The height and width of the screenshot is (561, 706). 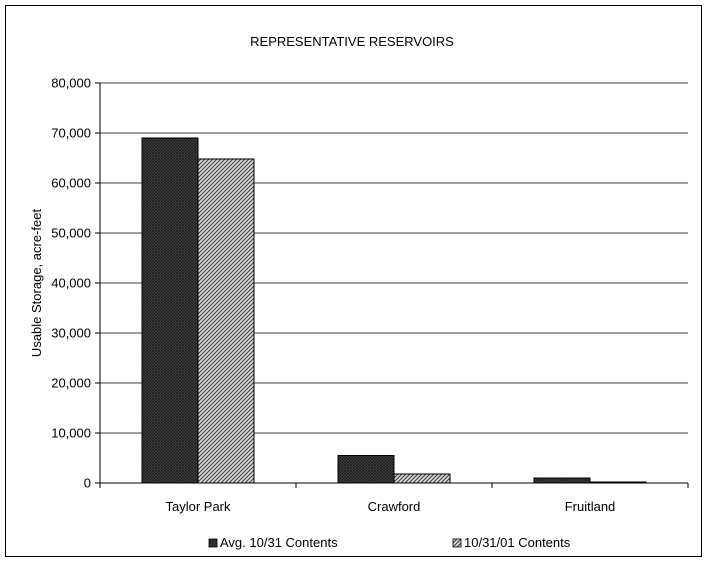 I want to click on legend-swatch-avg, so click(x=213, y=543).